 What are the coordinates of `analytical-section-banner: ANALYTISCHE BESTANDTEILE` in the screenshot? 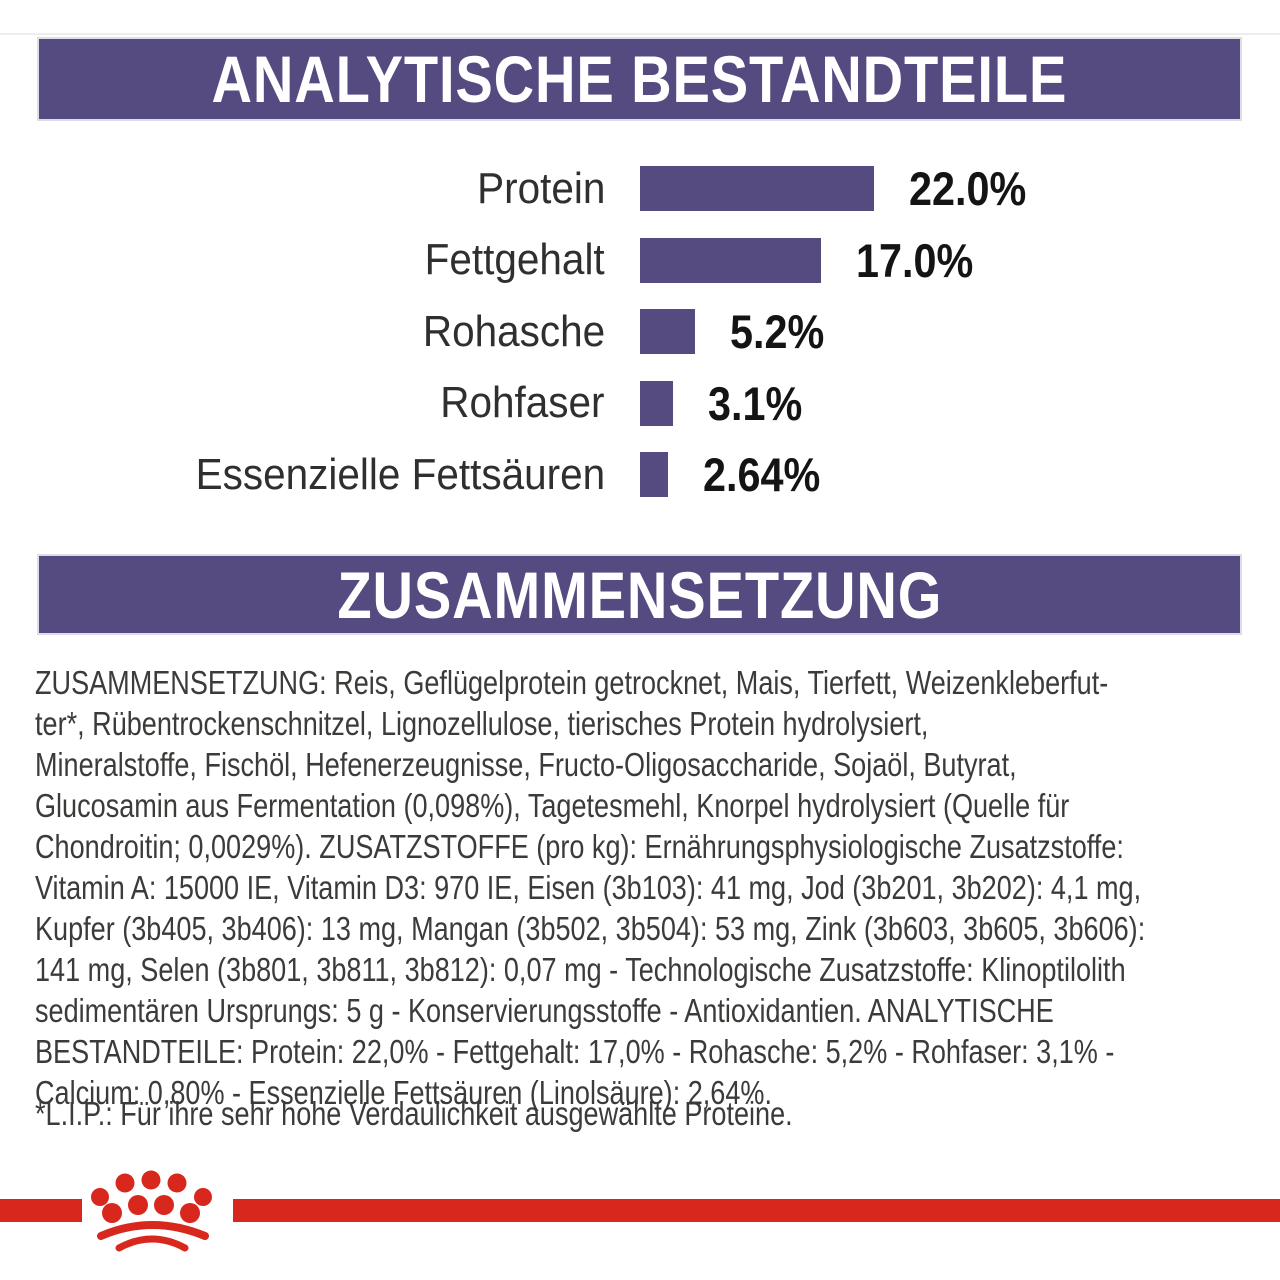 It's located at (639, 79).